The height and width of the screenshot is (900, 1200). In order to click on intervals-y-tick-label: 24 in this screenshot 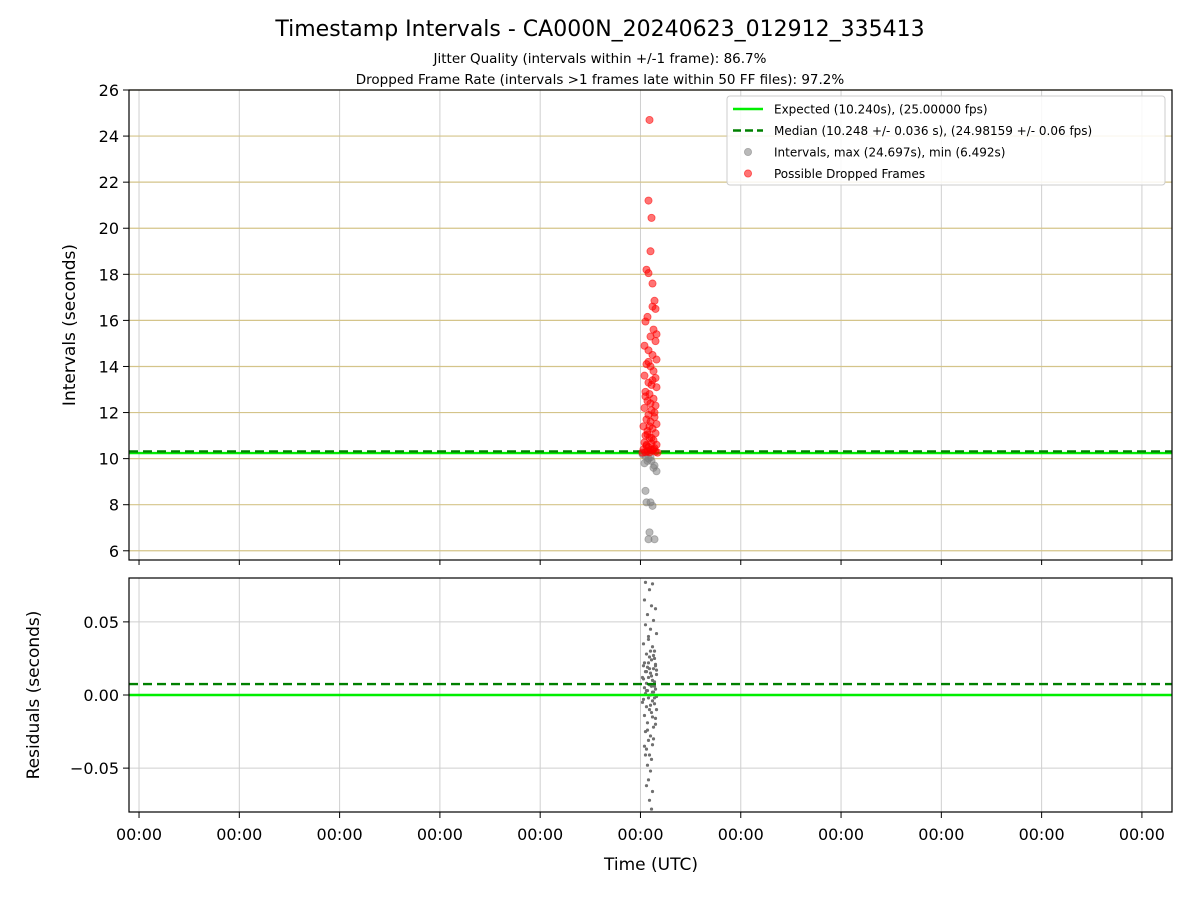, I will do `click(109, 136)`.